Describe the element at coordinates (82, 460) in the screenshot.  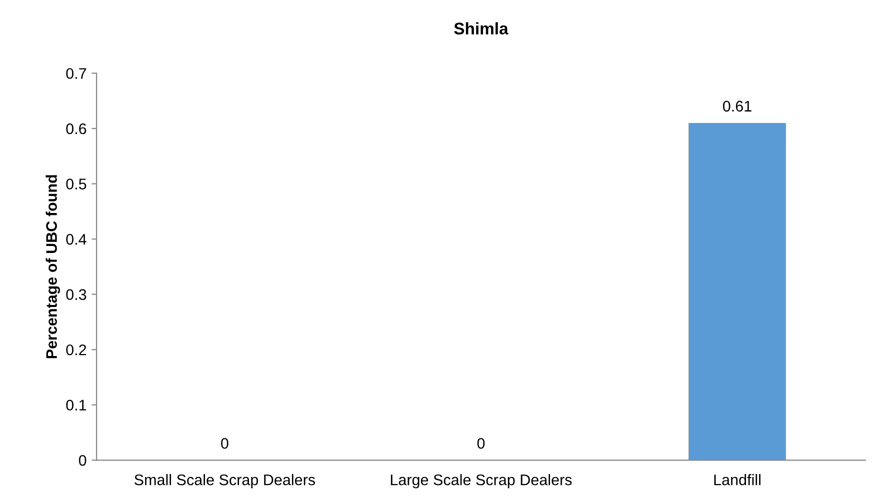
I see `y-tick-label: 0` at that location.